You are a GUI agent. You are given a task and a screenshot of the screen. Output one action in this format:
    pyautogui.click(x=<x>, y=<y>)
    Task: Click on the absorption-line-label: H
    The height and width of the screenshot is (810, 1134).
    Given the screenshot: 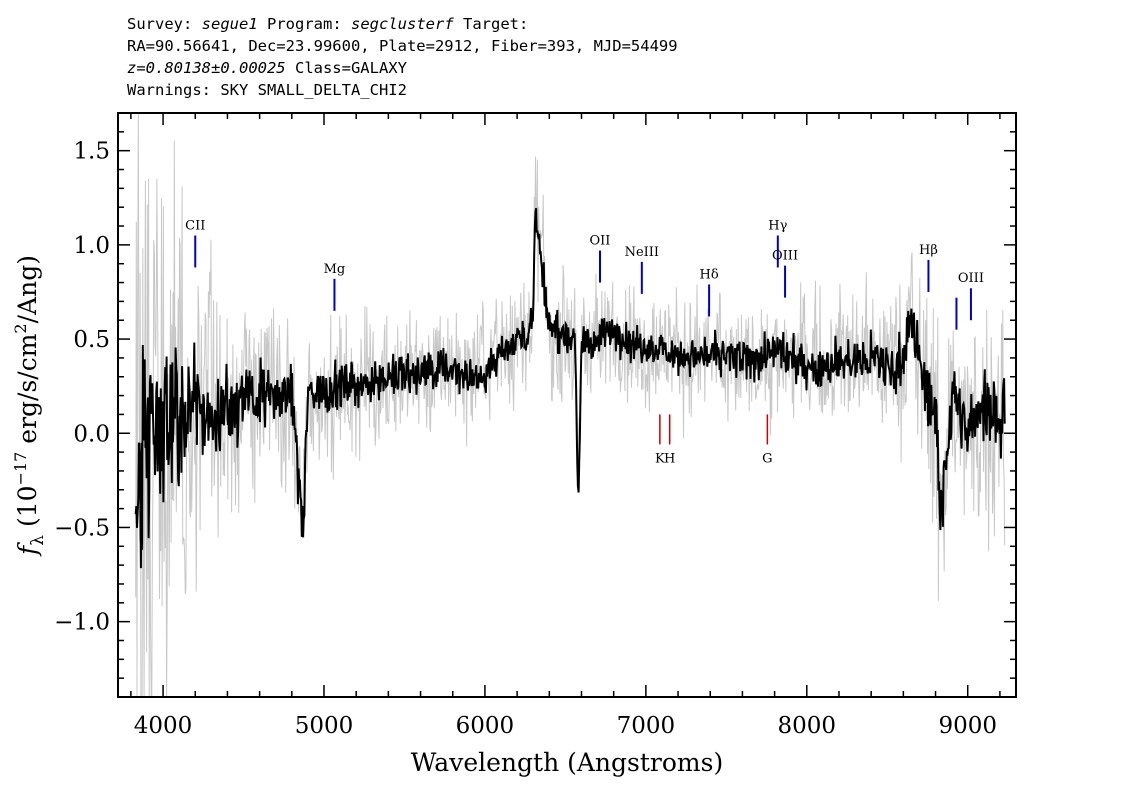 What is the action you would take?
    pyautogui.click(x=669, y=458)
    